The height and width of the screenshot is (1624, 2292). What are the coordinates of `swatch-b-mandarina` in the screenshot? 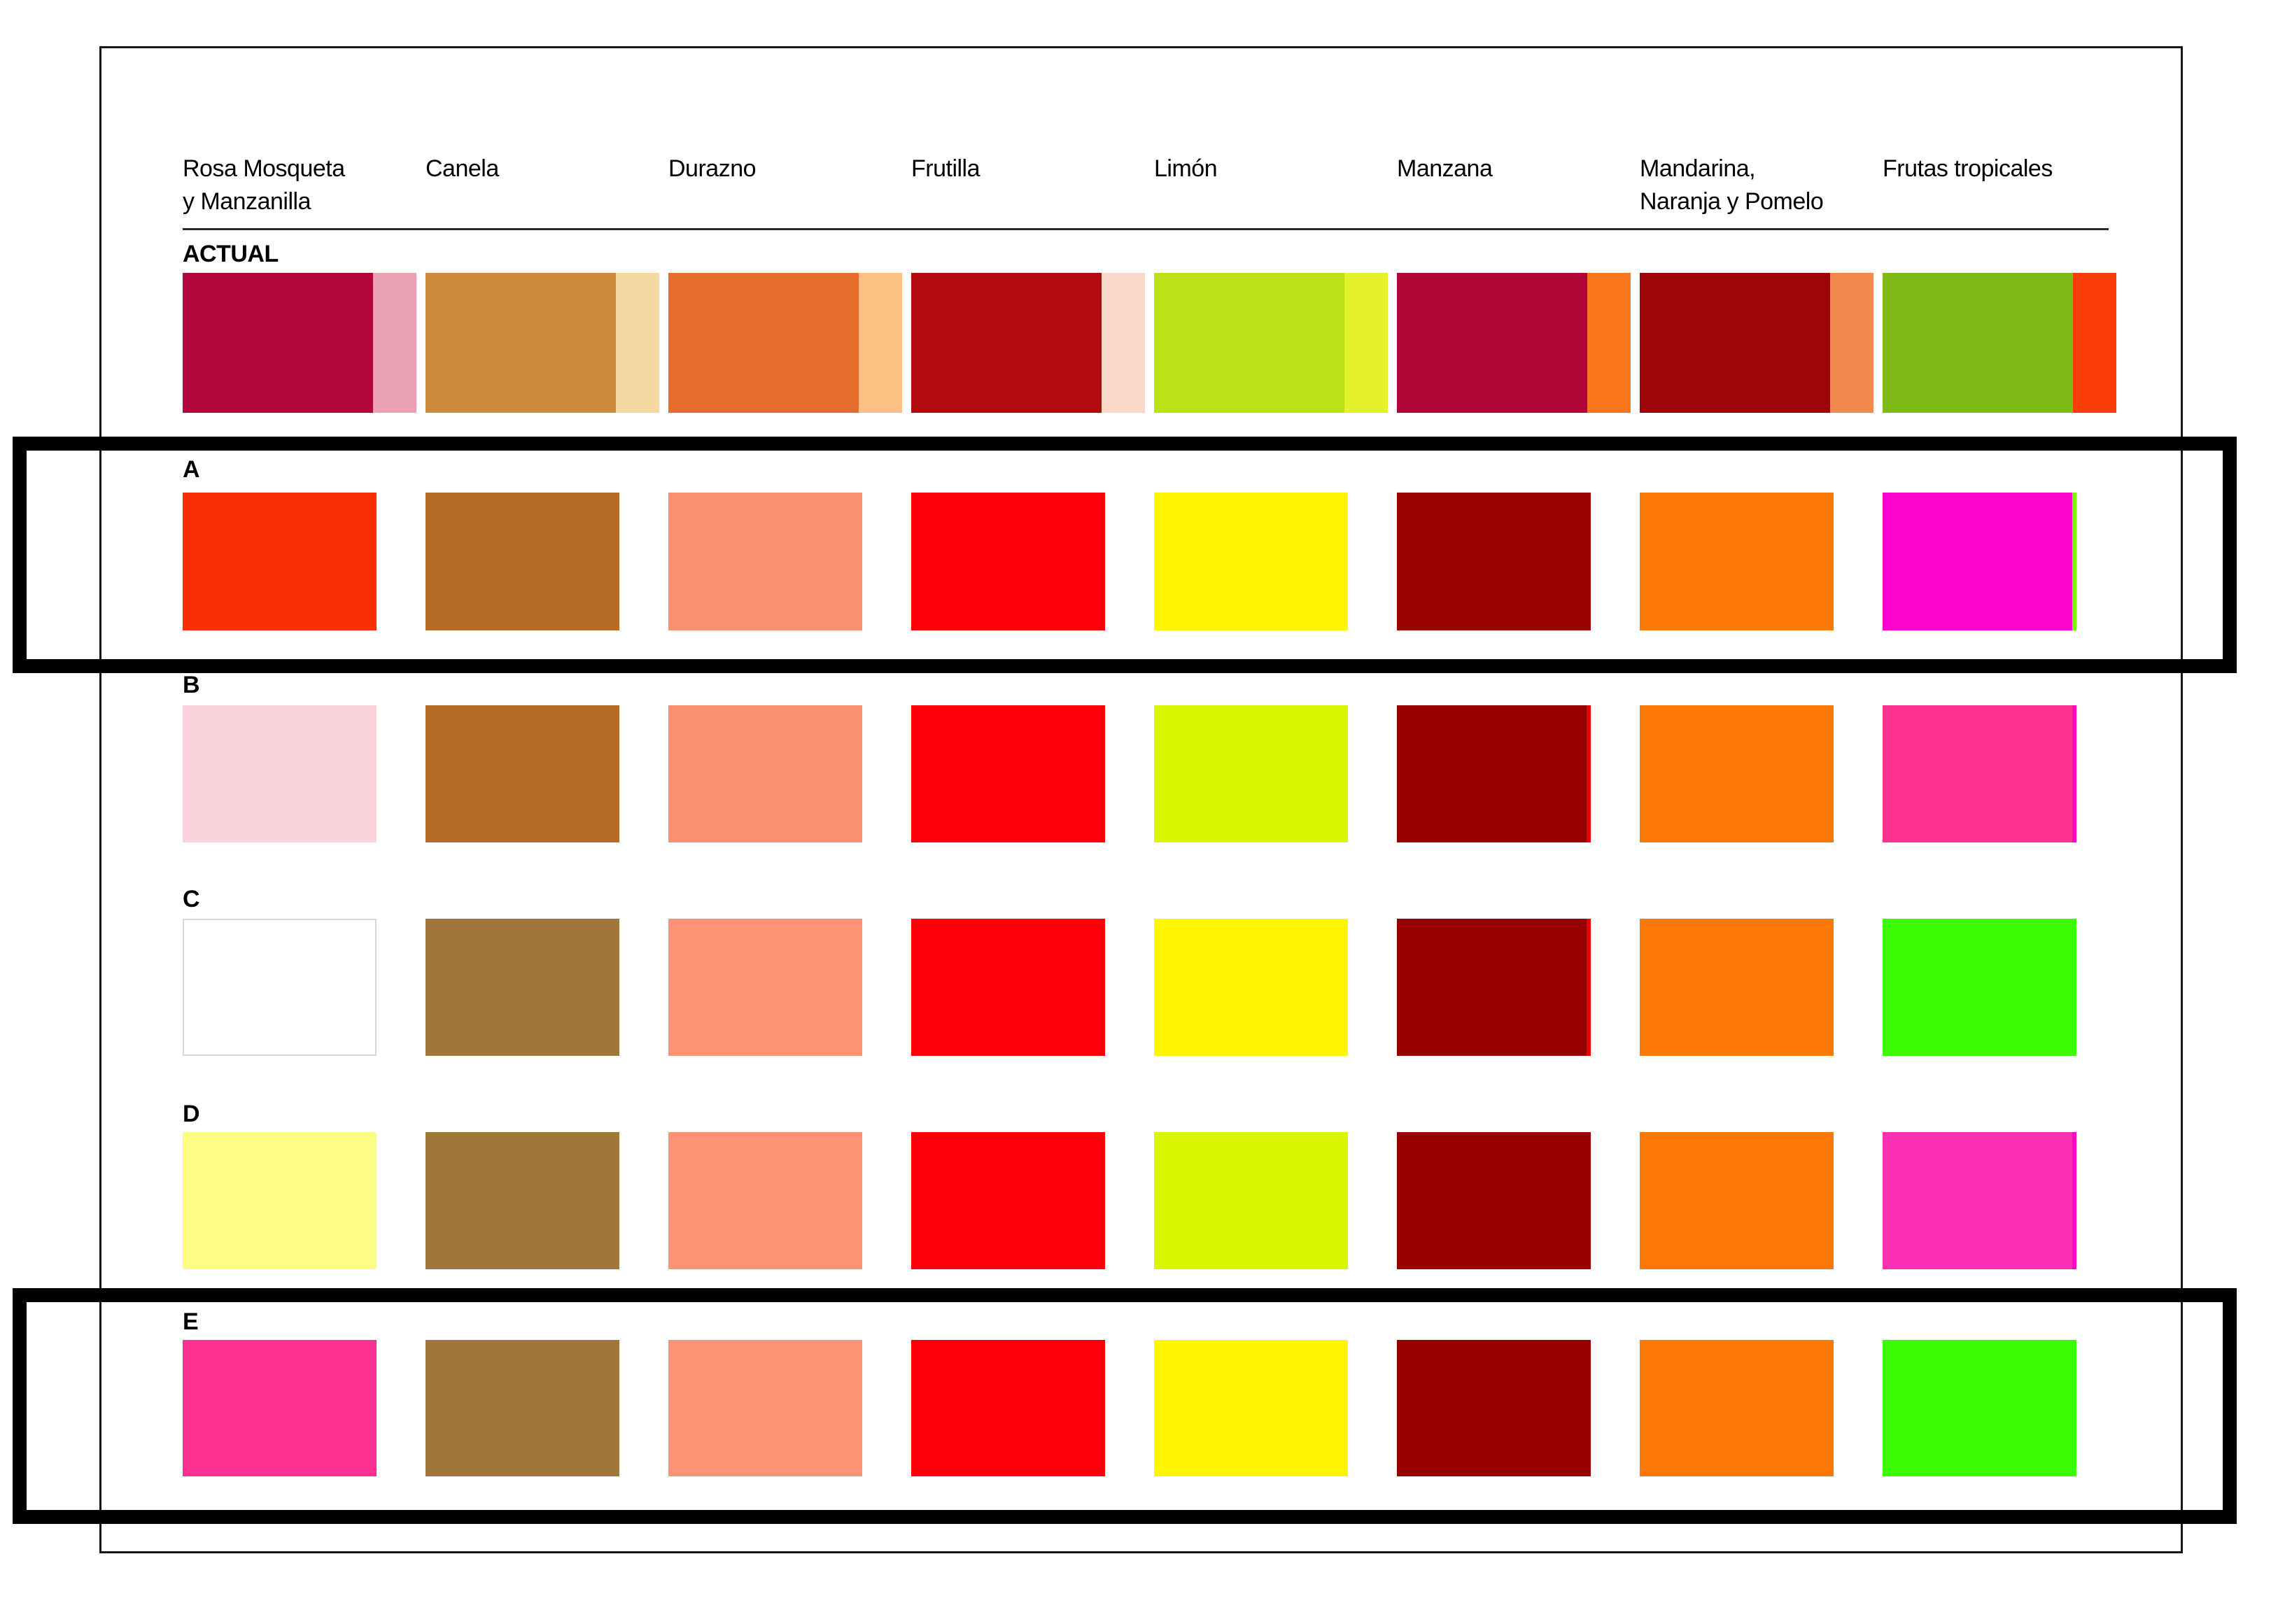 It's located at (1737, 774).